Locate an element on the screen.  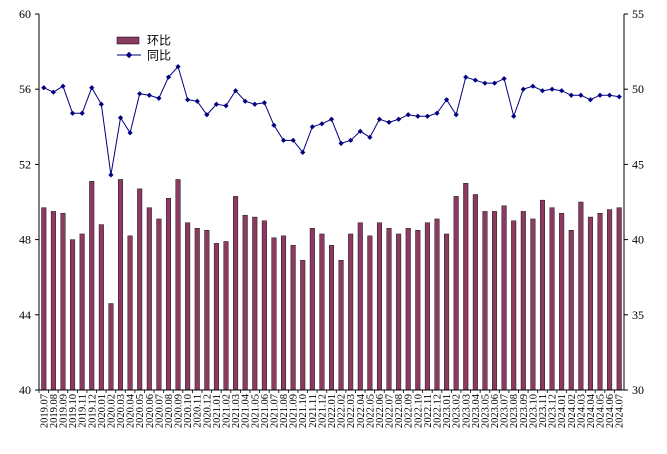
x-tick-label: 2021.03 is located at coordinates (236, 411).